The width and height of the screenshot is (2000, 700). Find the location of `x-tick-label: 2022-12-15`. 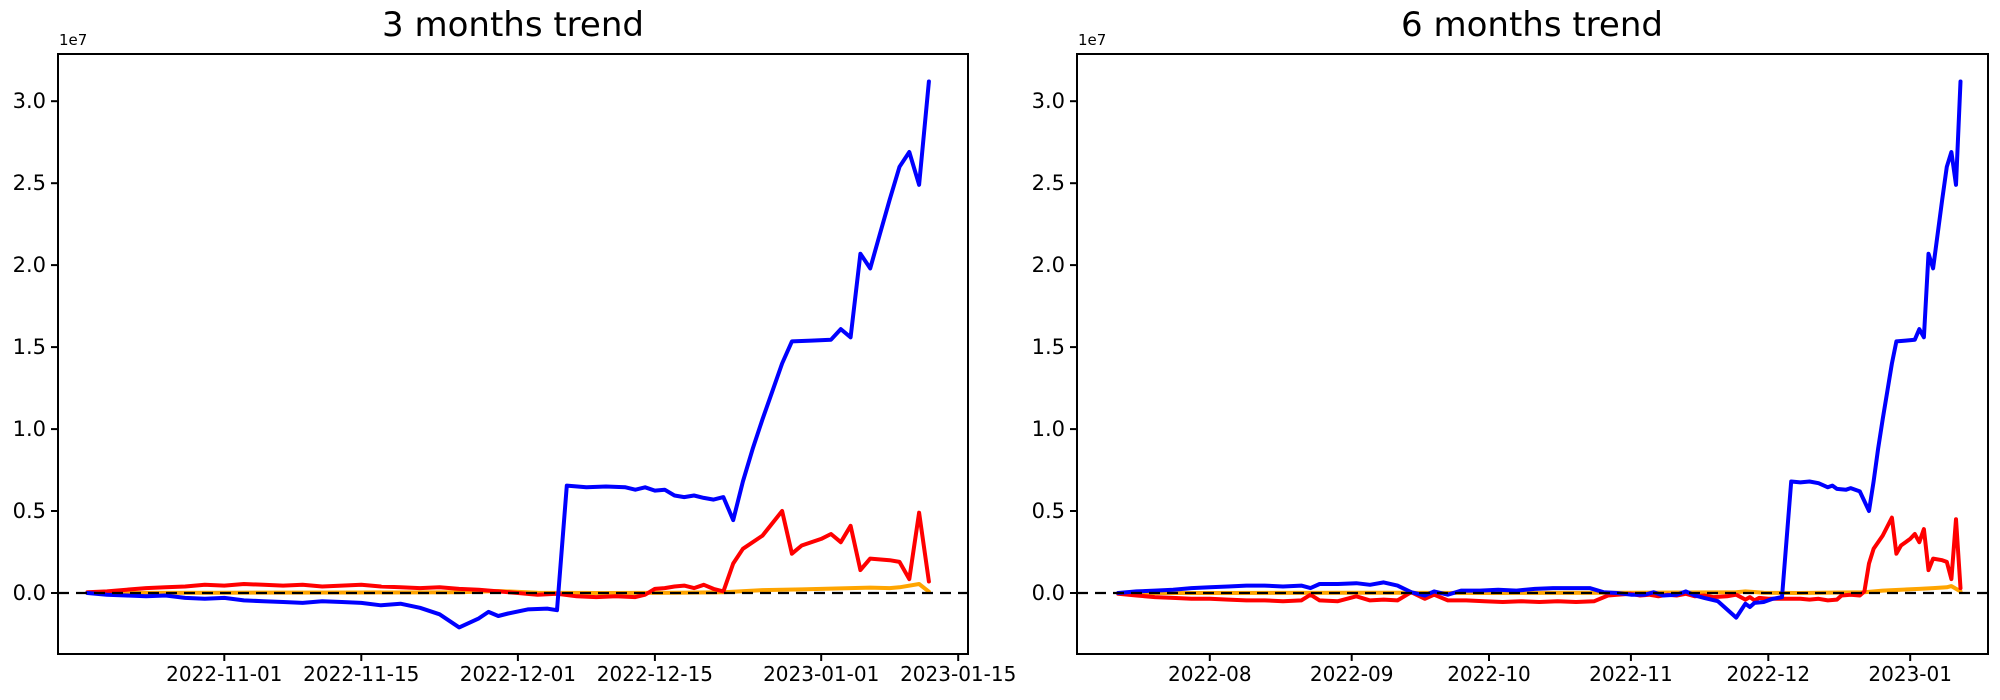

x-tick-label: 2022-12-15 is located at coordinates (655, 674).